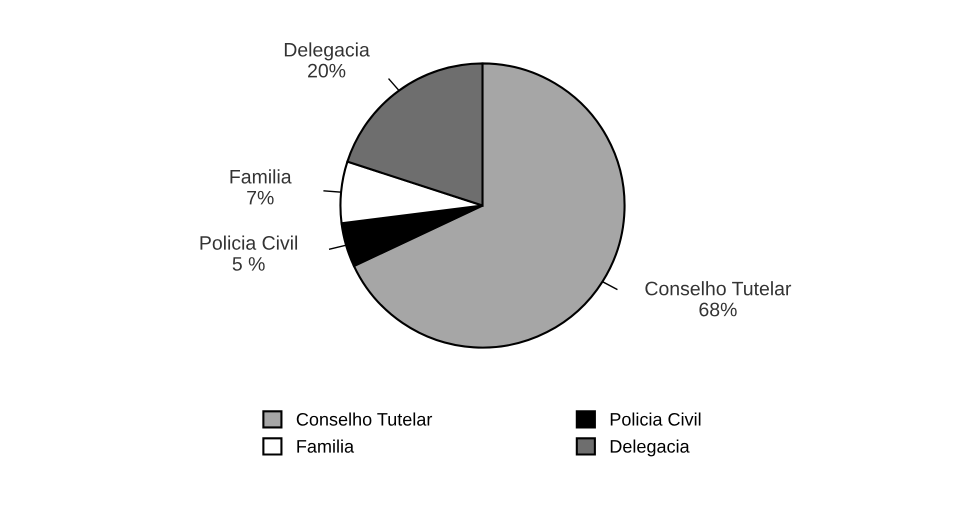 The image size is (965, 527). I want to click on data-label: 20%, so click(327, 71).